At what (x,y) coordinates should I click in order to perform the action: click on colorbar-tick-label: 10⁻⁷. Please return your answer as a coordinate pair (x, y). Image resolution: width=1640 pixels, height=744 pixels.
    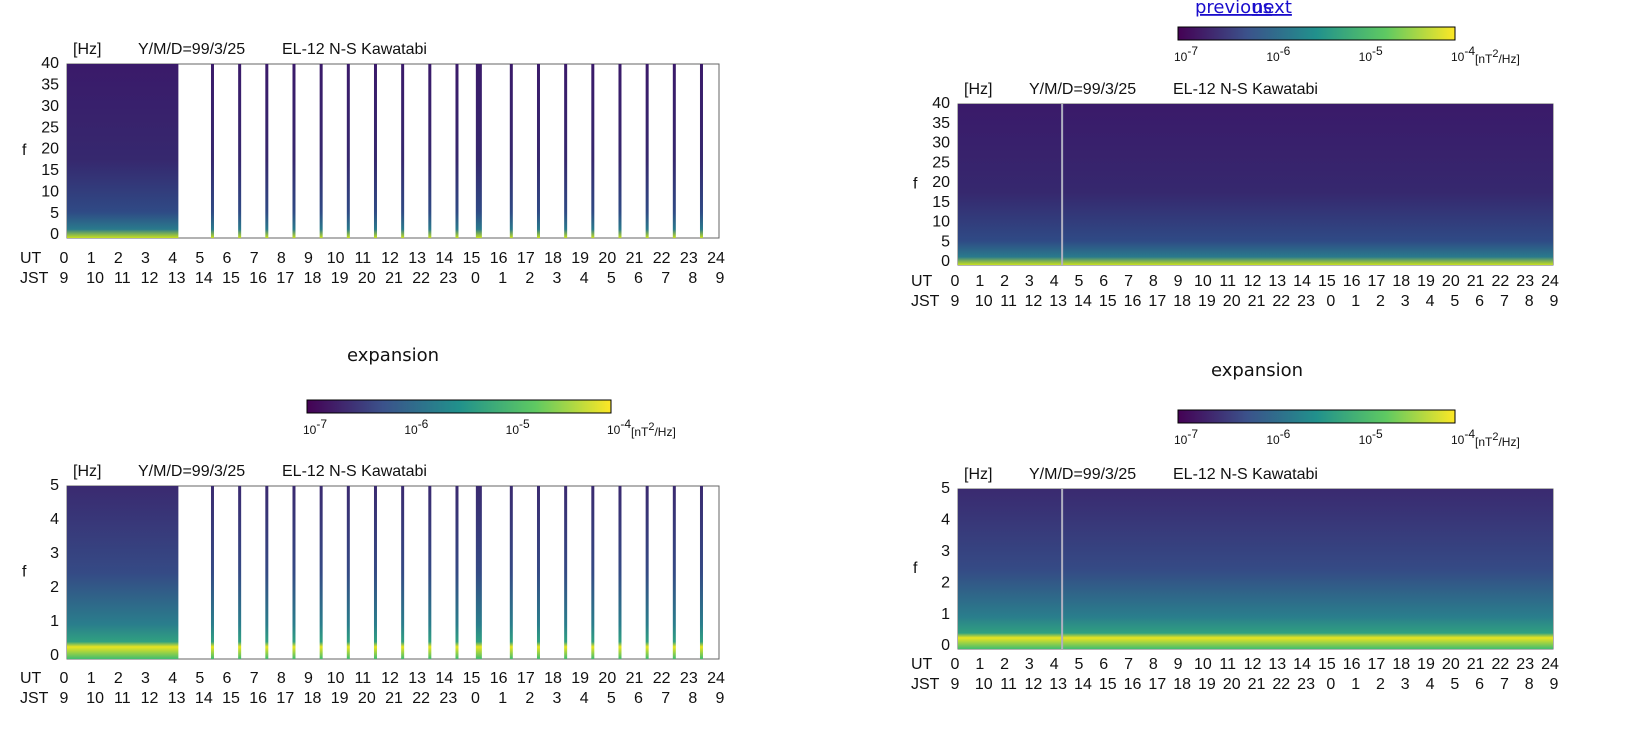
    Looking at the image, I should click on (1186, 54).